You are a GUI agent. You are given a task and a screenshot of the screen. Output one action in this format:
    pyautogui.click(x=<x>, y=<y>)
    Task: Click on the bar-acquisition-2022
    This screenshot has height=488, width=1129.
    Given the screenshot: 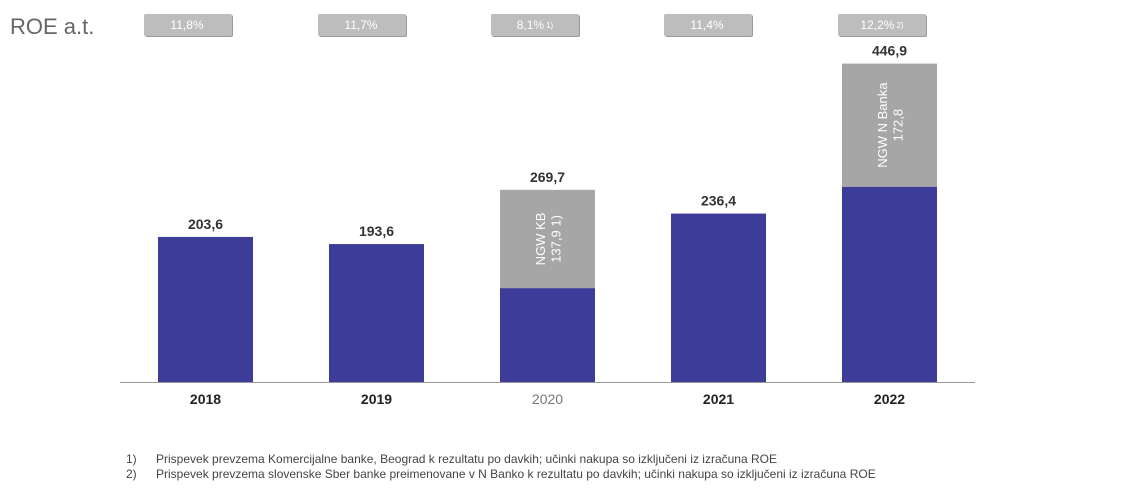 What is the action you would take?
    pyautogui.click(x=889, y=125)
    